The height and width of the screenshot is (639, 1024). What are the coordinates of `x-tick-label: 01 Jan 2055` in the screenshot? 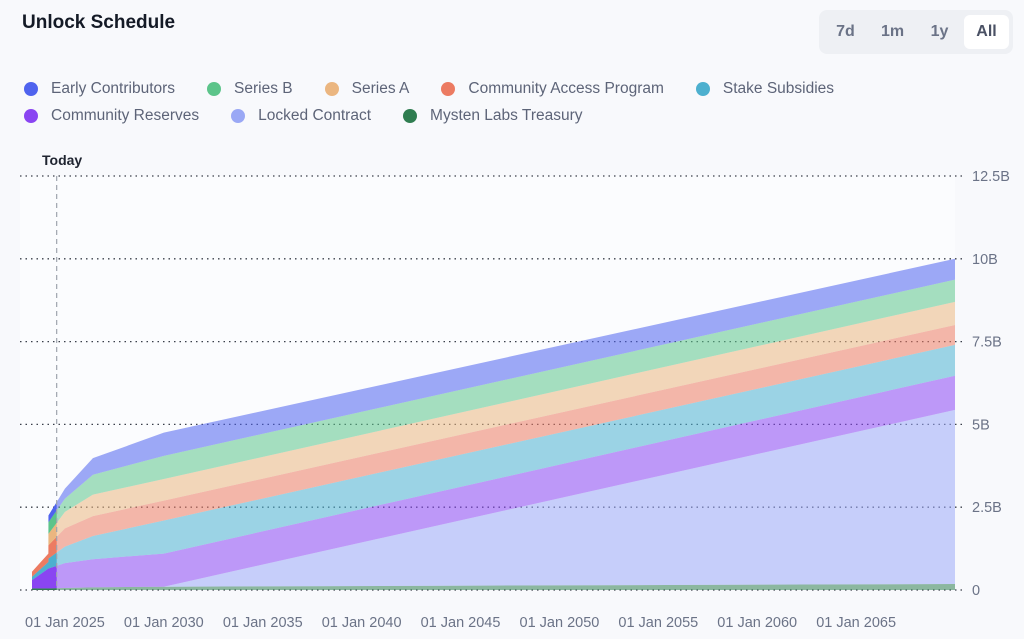 It's located at (658, 623).